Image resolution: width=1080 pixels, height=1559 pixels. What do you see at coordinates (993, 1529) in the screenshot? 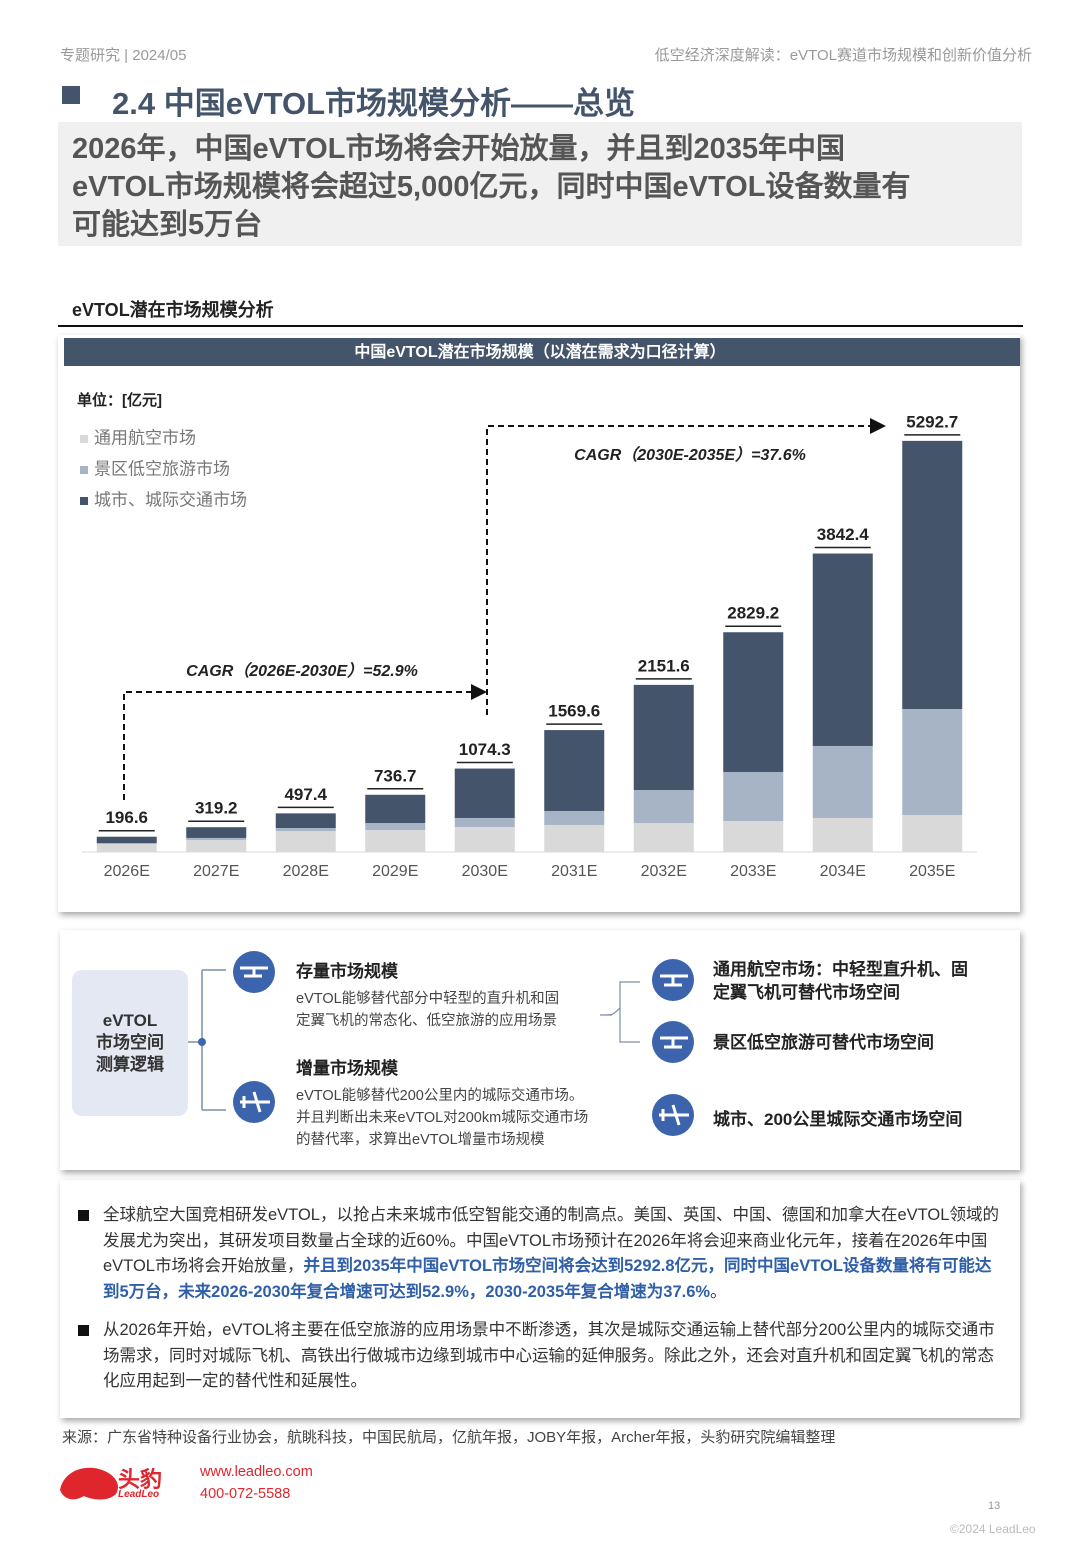
I see `copyright: ©2024 LeadLeo` at bounding box center [993, 1529].